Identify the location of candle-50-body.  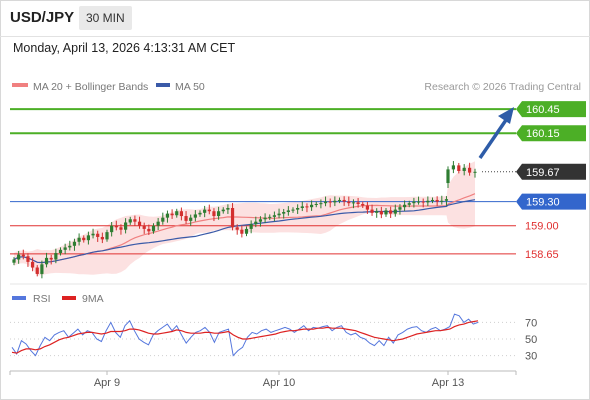
(246, 231).